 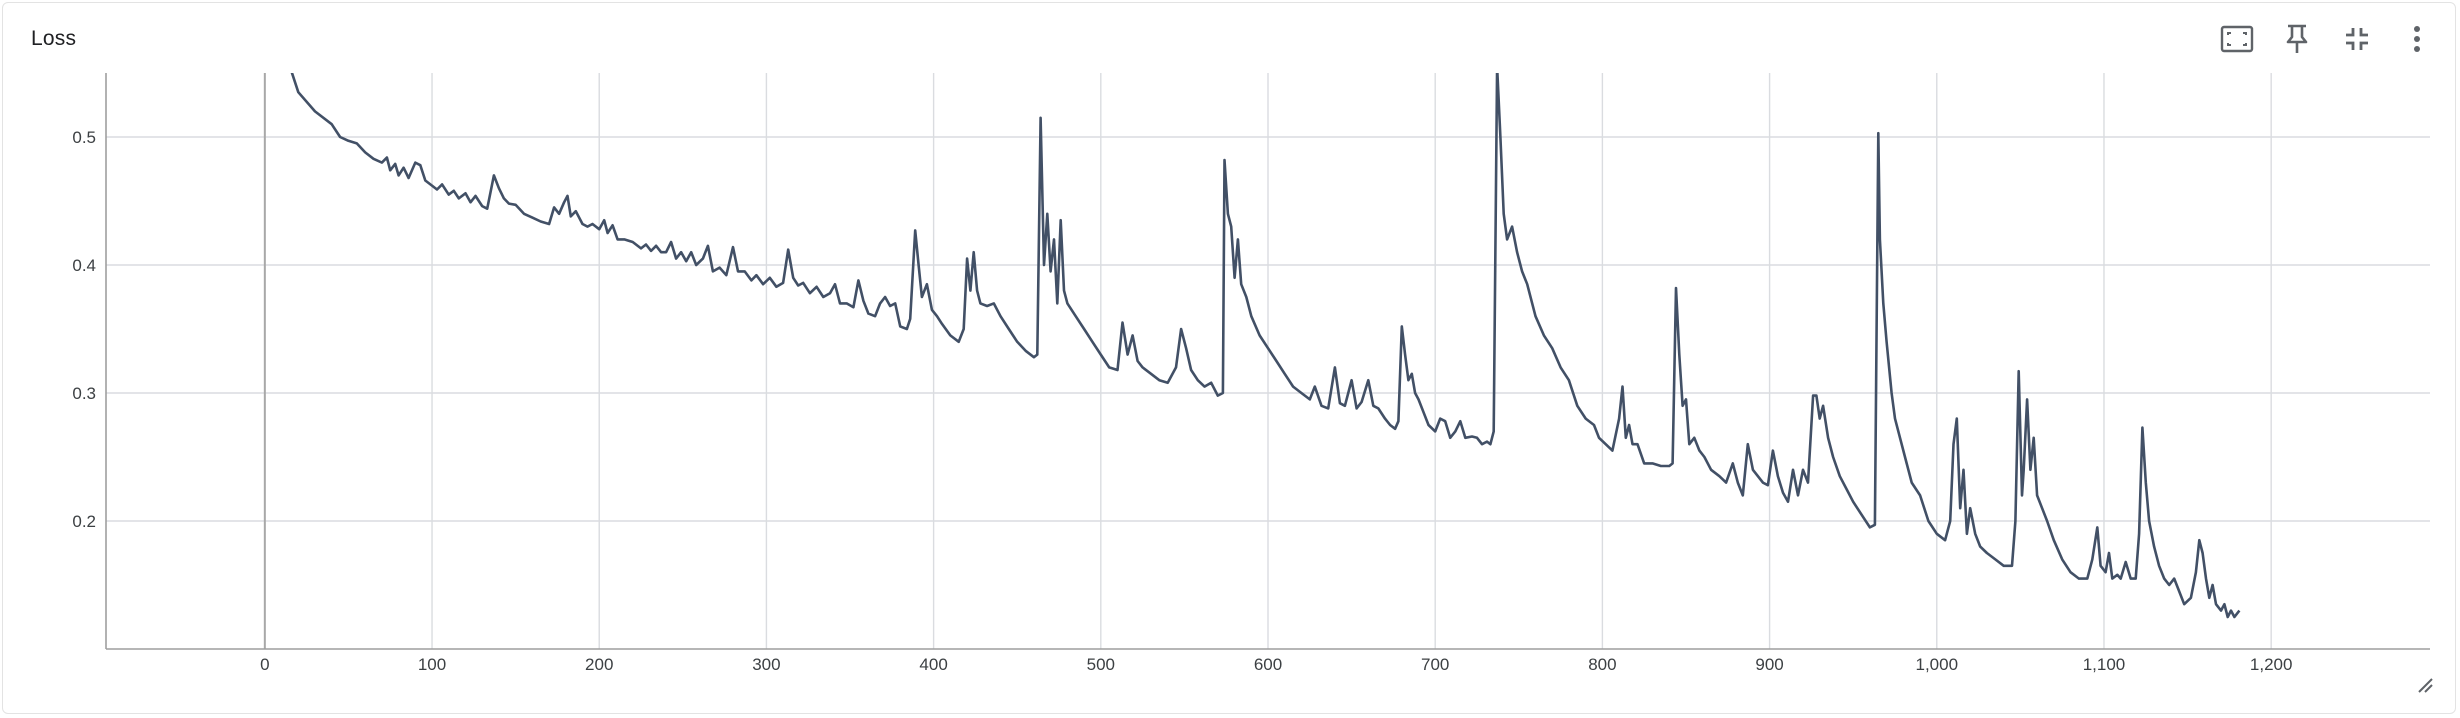 What do you see at coordinates (1101, 664) in the screenshot?
I see `x-tick-label: 500` at bounding box center [1101, 664].